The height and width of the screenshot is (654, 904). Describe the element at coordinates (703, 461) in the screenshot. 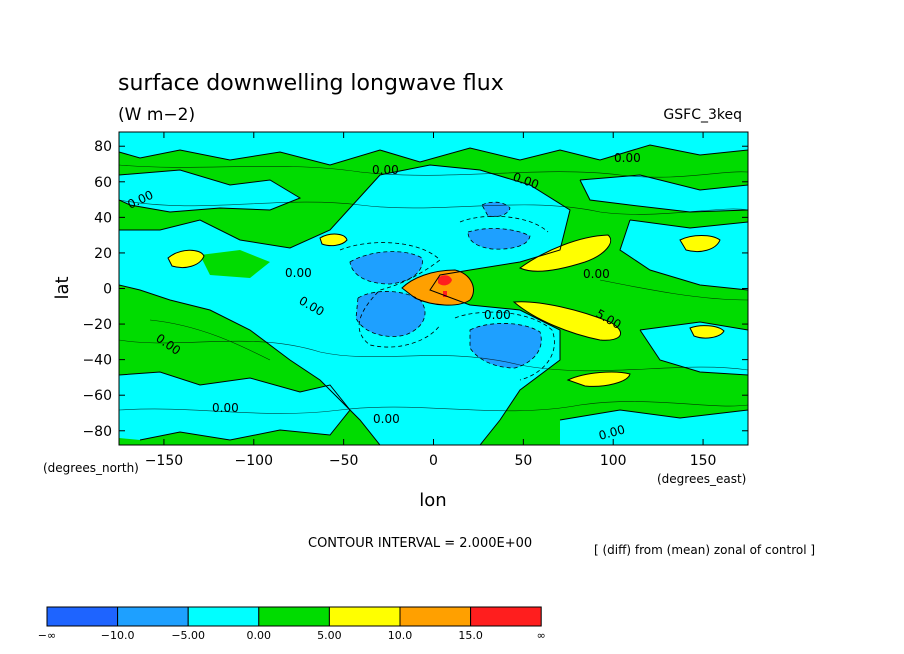

I see `x-tick-label: 150` at that location.